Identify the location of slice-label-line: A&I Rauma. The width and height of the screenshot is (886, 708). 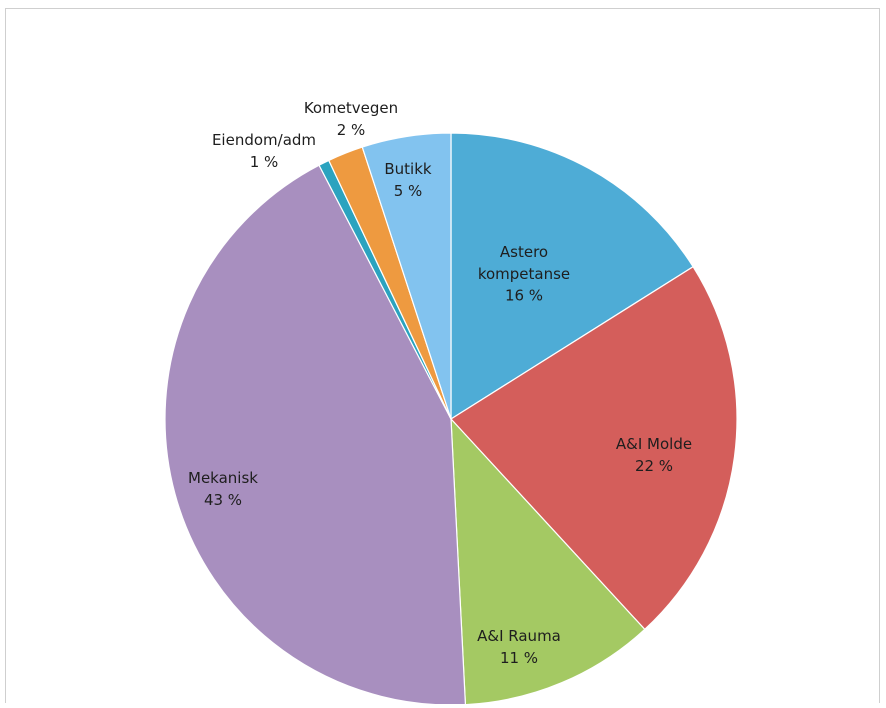
(519, 636).